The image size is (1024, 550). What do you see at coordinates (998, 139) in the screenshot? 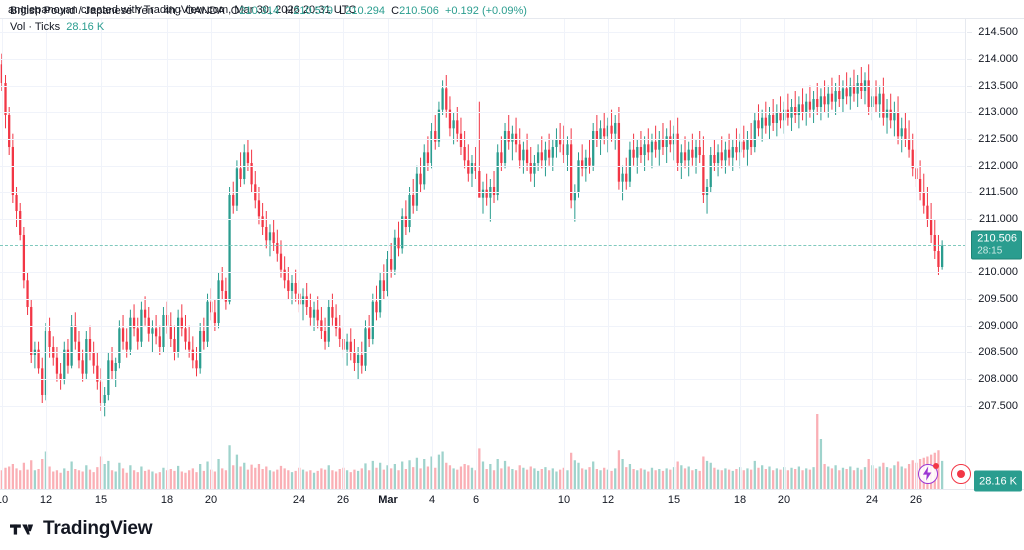
I see `price-axis-label: 212.500` at bounding box center [998, 139].